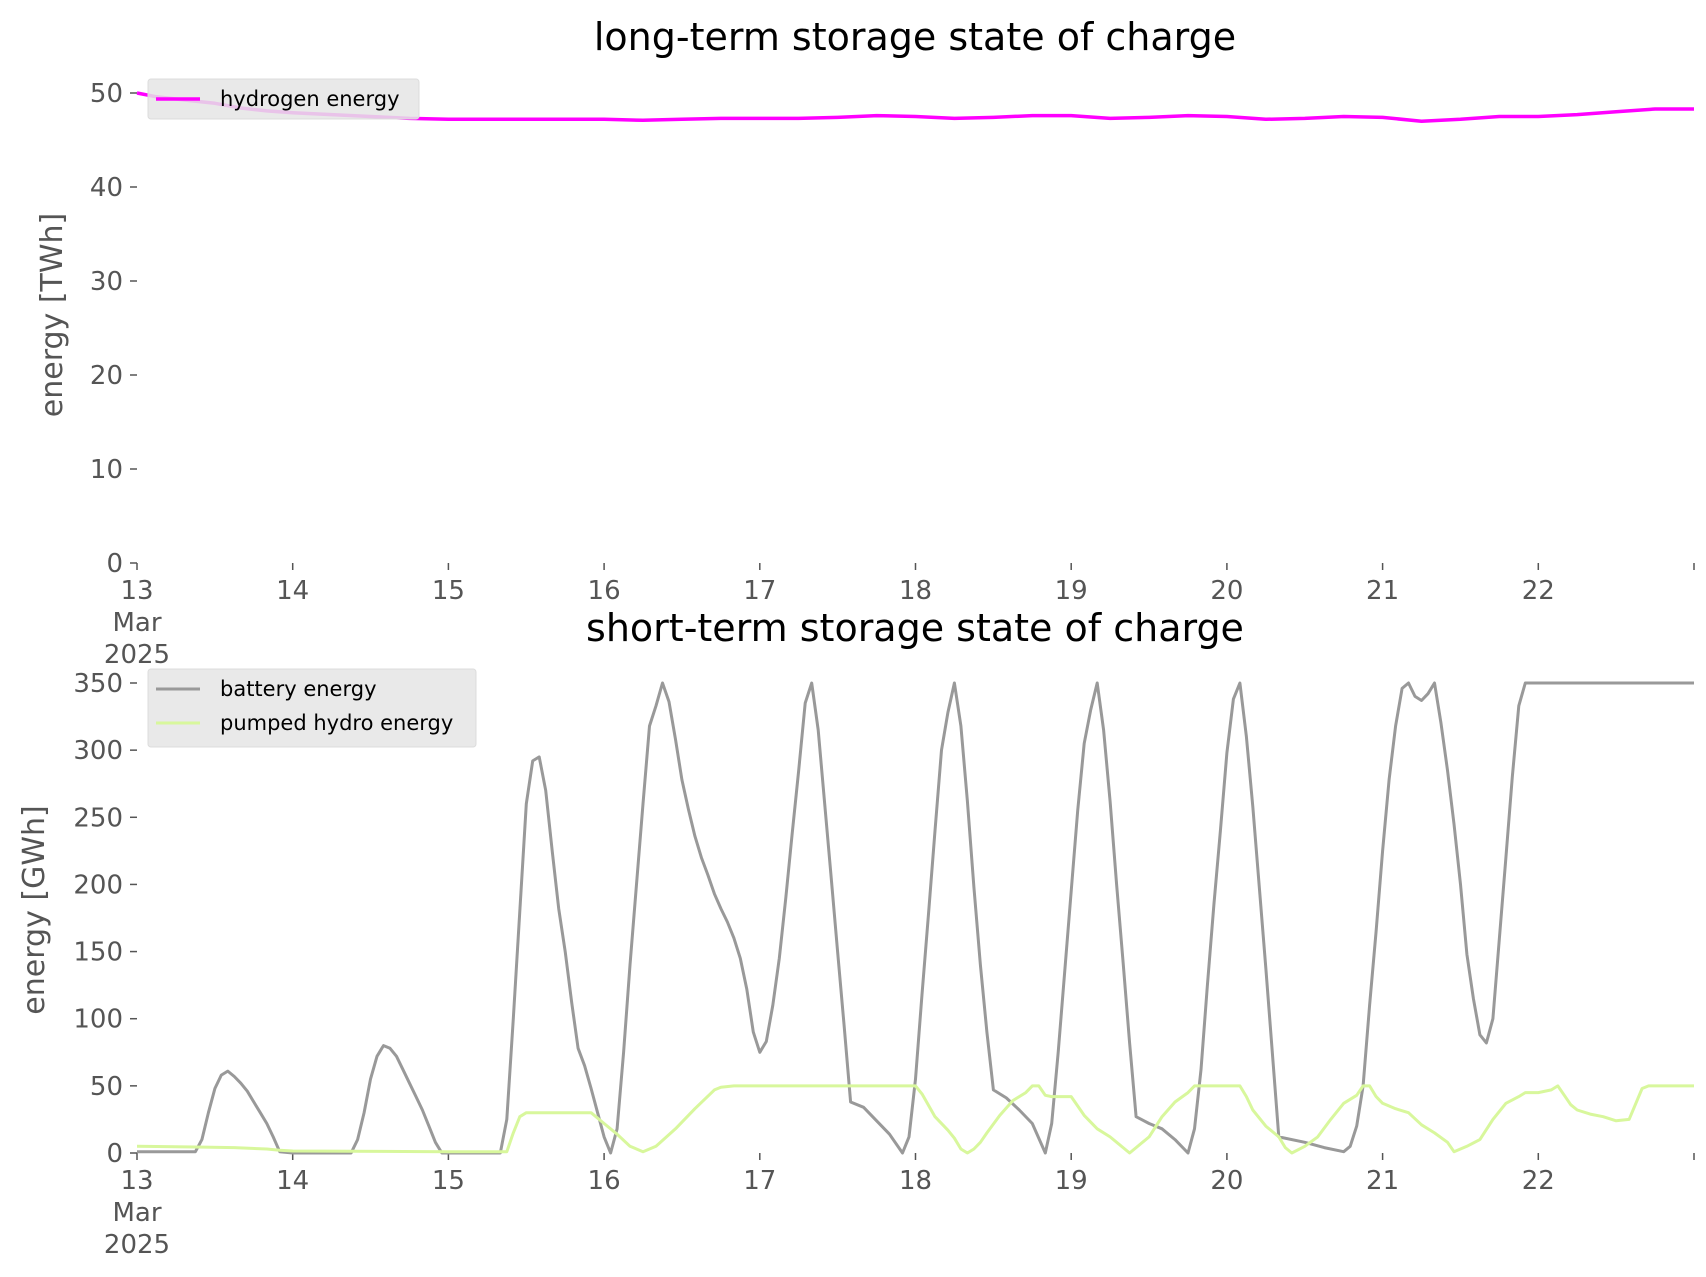 Image resolution: width=1706 pixels, height=1277 pixels. I want to click on legend-label: battery energy, so click(298, 689).